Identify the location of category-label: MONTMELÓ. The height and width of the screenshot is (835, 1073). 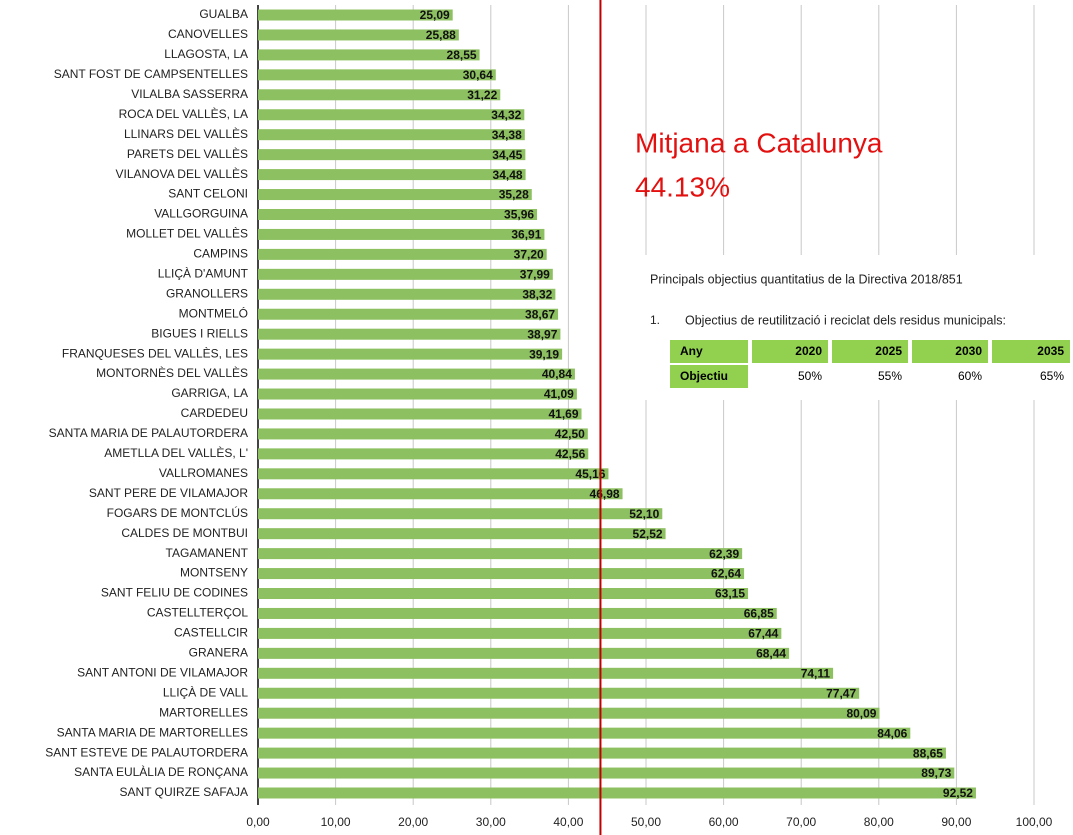
(213, 312).